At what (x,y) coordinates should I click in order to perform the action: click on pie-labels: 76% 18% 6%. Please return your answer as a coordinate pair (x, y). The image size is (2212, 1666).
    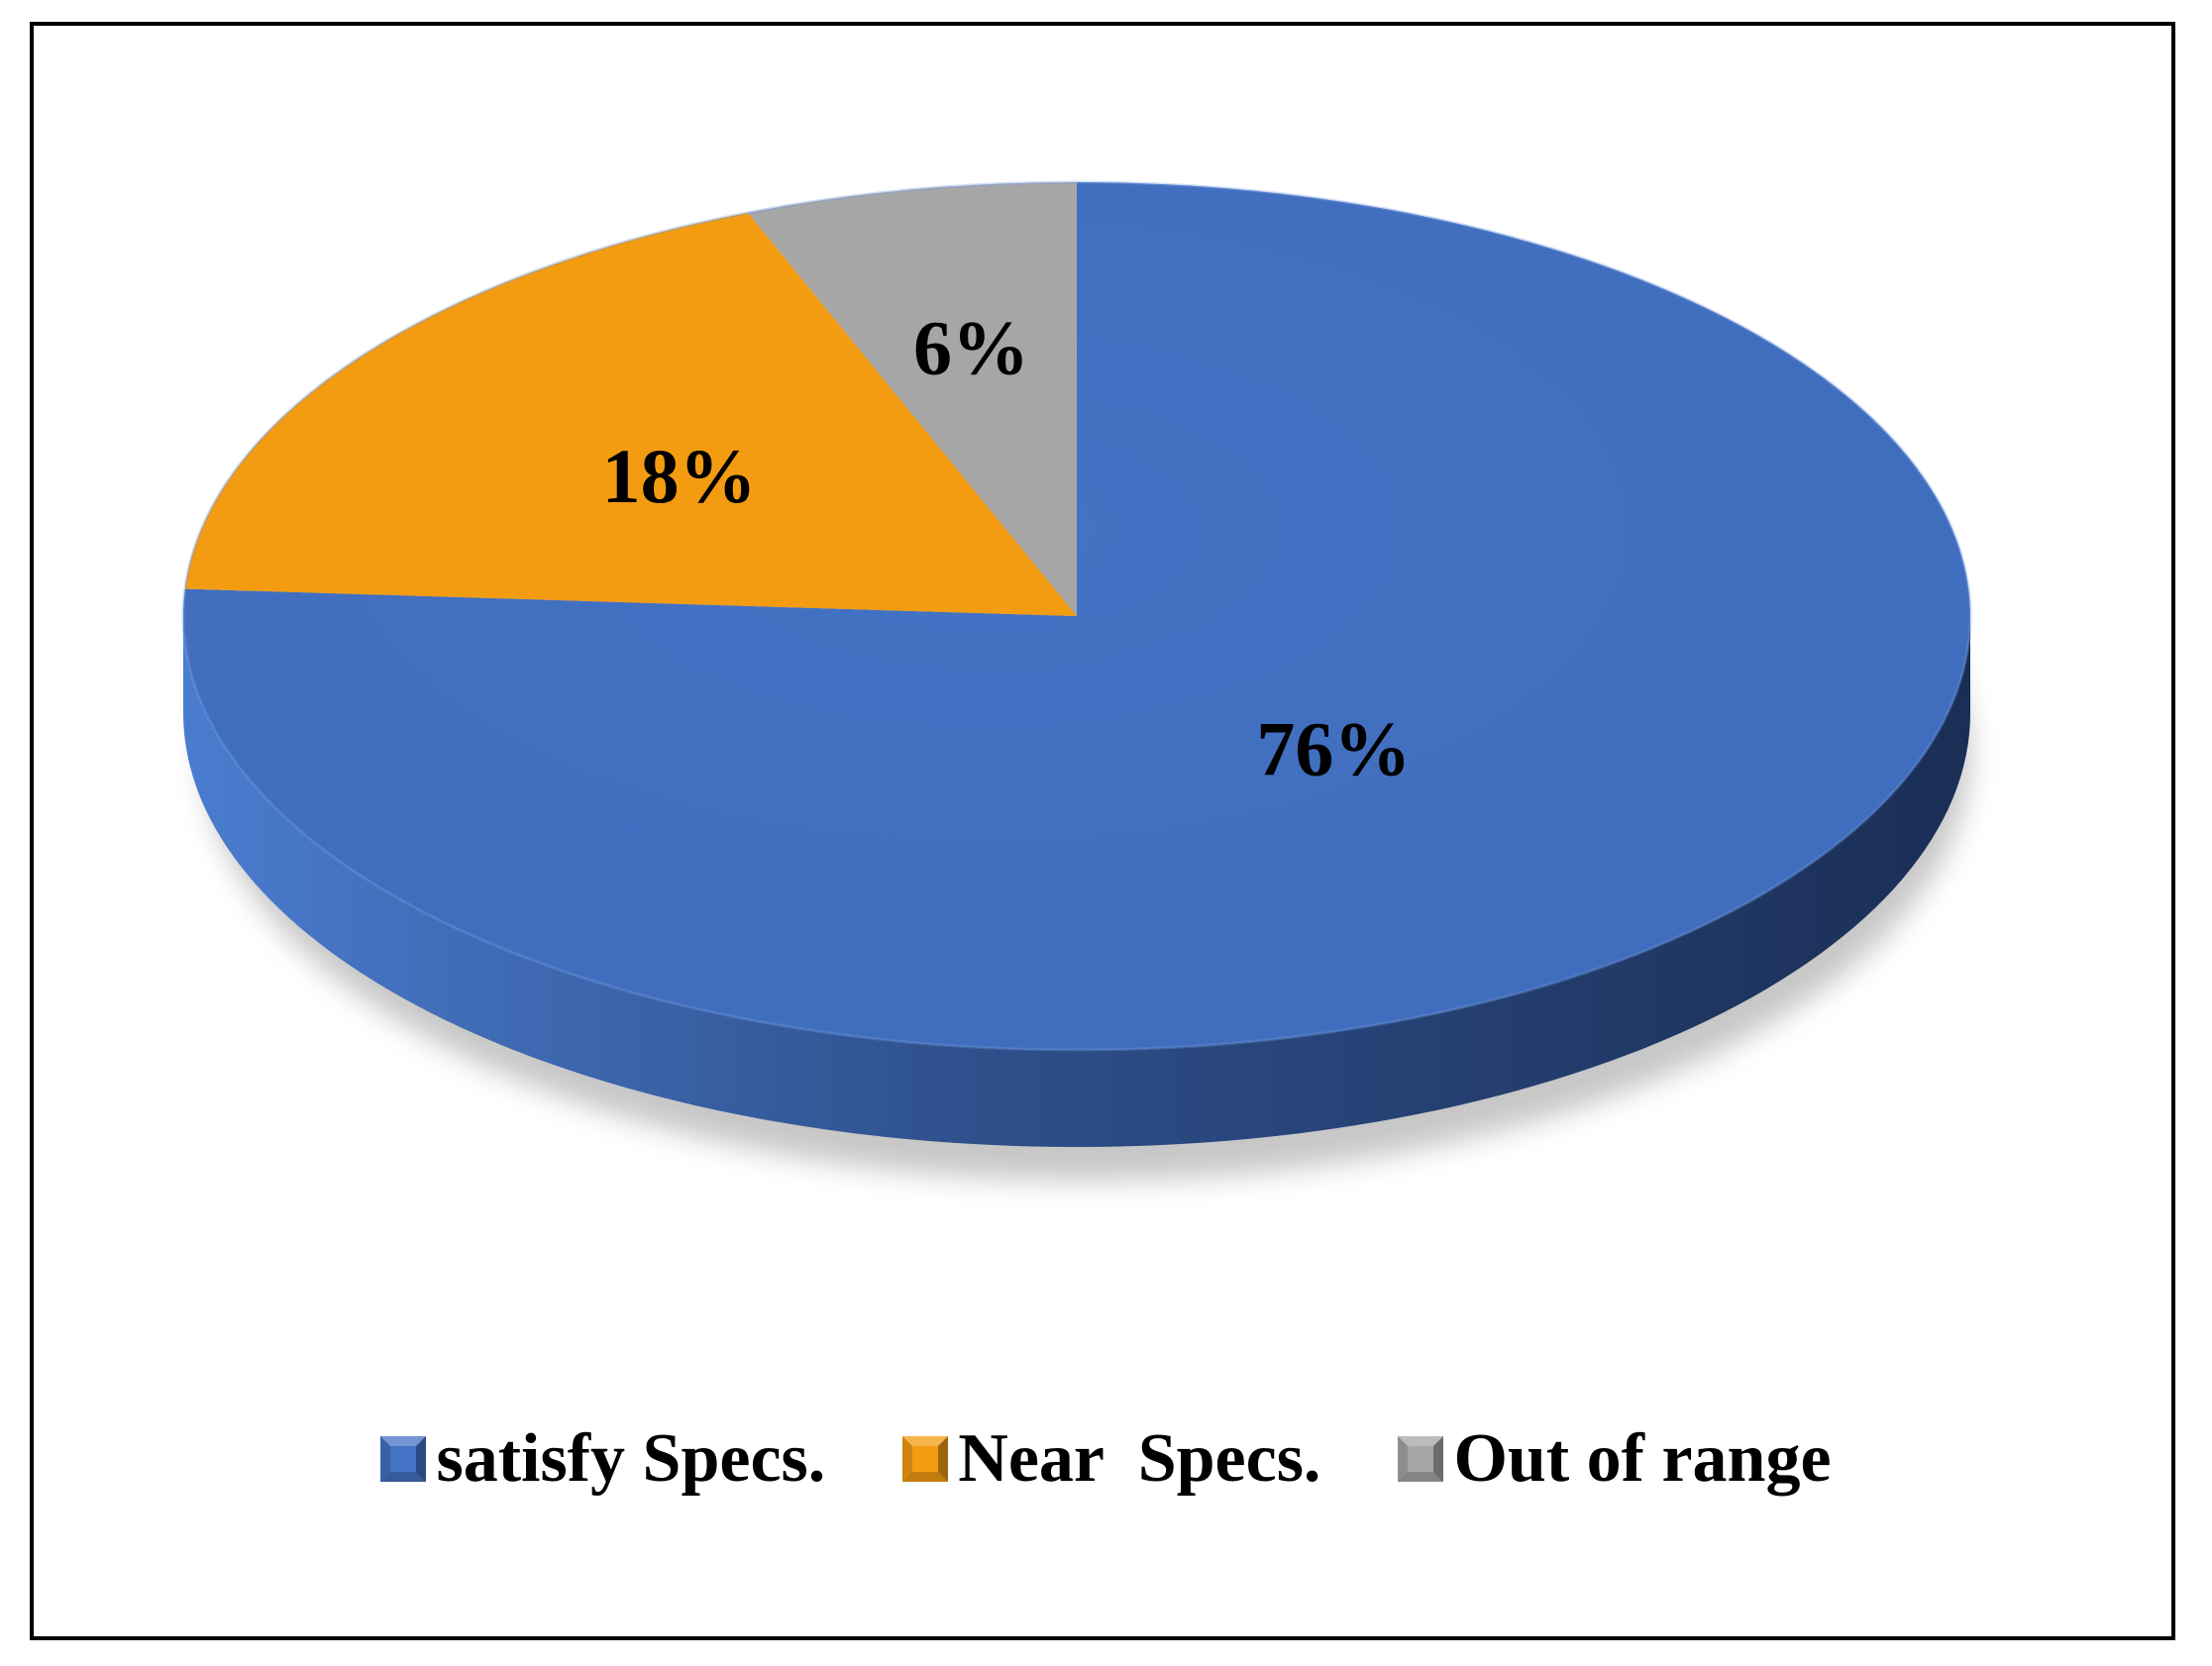
    Looking at the image, I should click on (1007, 547).